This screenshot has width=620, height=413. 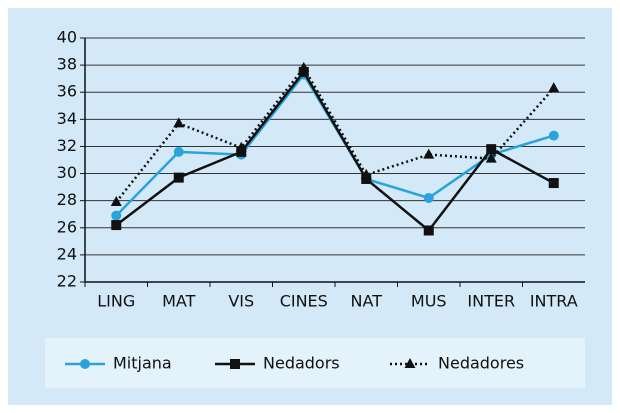 What do you see at coordinates (116, 301) in the screenshot?
I see `x-tick-label: LING` at bounding box center [116, 301].